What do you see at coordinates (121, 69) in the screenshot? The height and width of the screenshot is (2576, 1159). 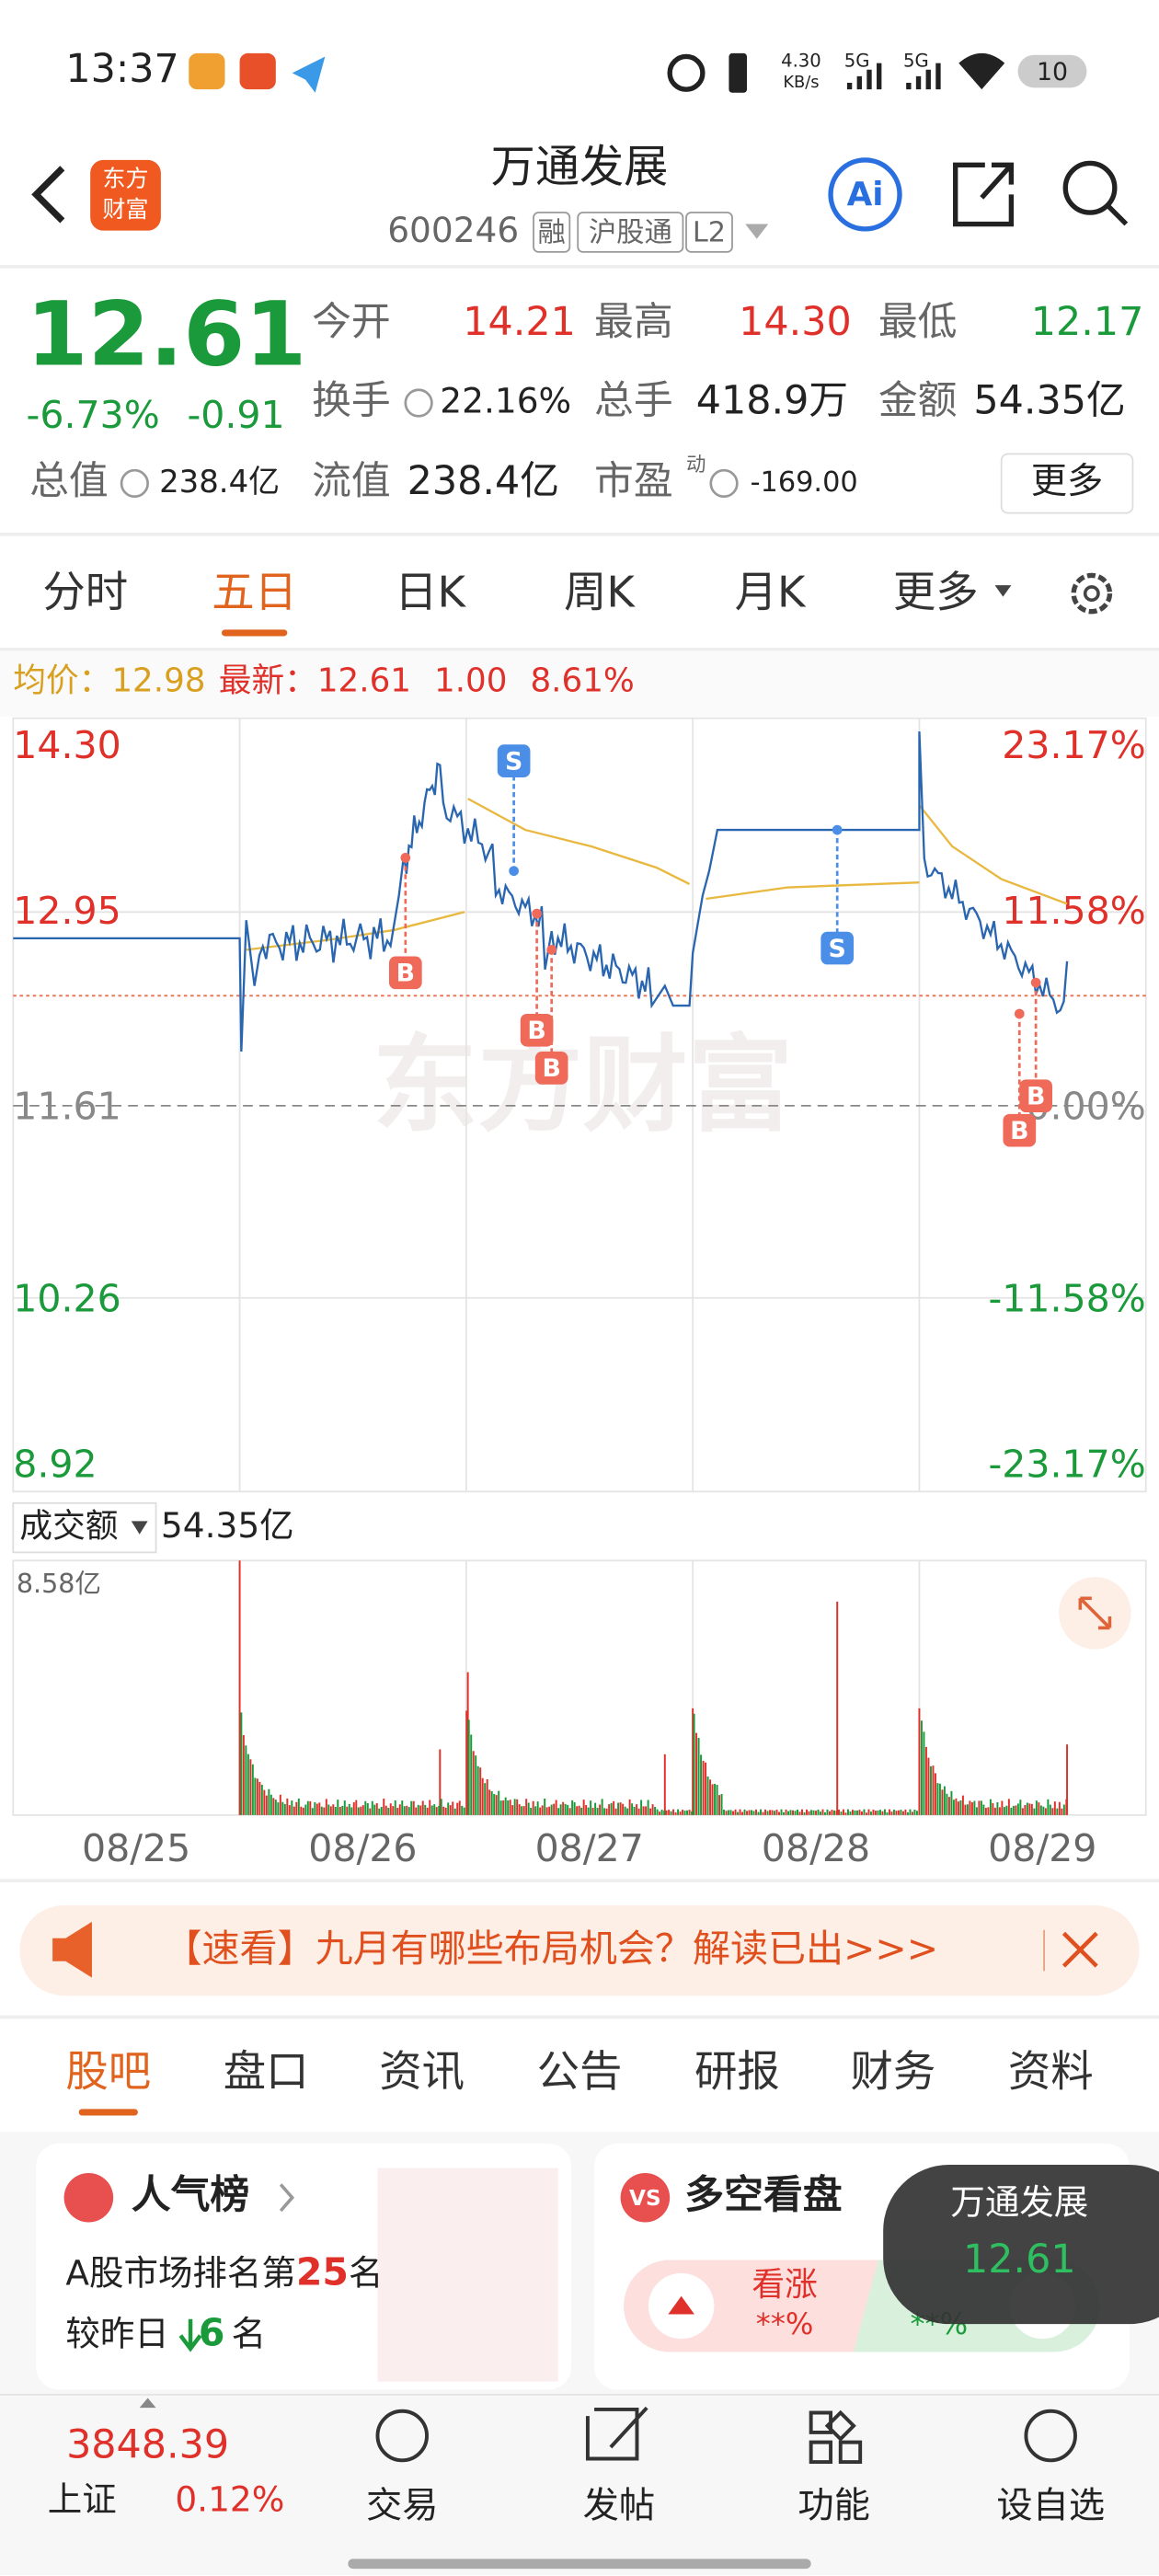 I see `time: 13:37` at bounding box center [121, 69].